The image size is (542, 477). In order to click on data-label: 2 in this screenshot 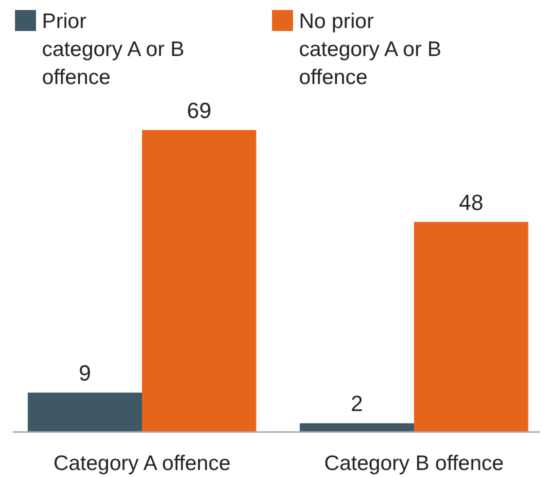, I will do `click(357, 403)`.